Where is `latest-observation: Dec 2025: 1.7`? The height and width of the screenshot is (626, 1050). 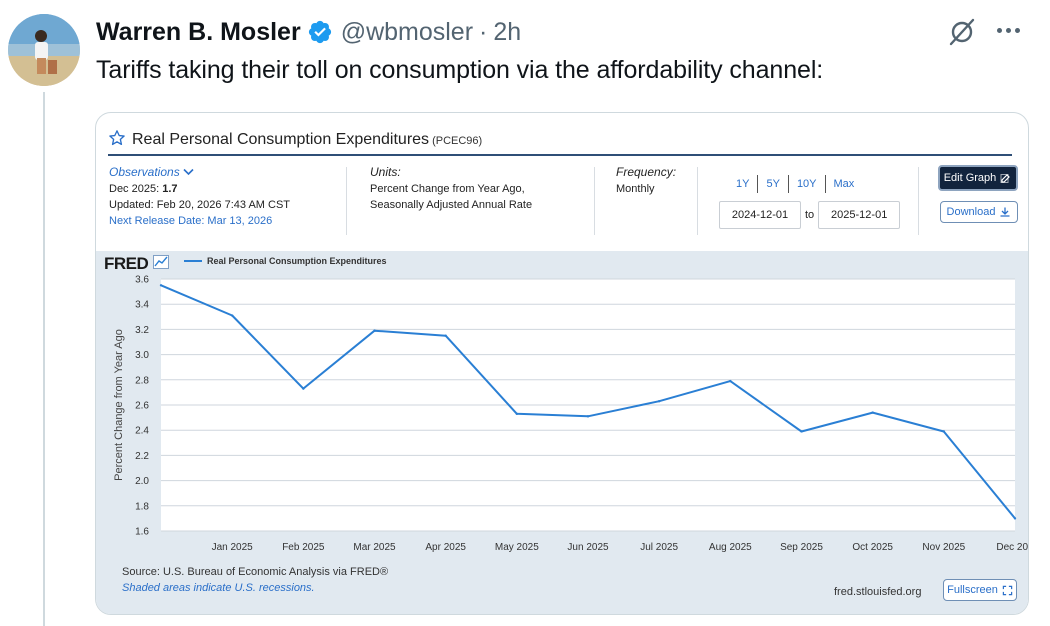
latest-observation: Dec 2025: 1.7 is located at coordinates (209, 189).